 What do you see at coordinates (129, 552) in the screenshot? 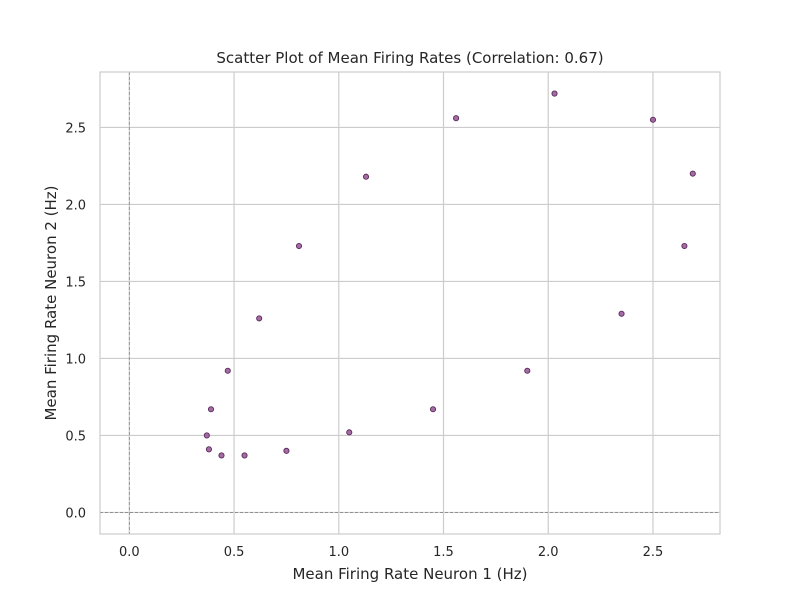
I see `x-tick-label: 0.0` at bounding box center [129, 552].